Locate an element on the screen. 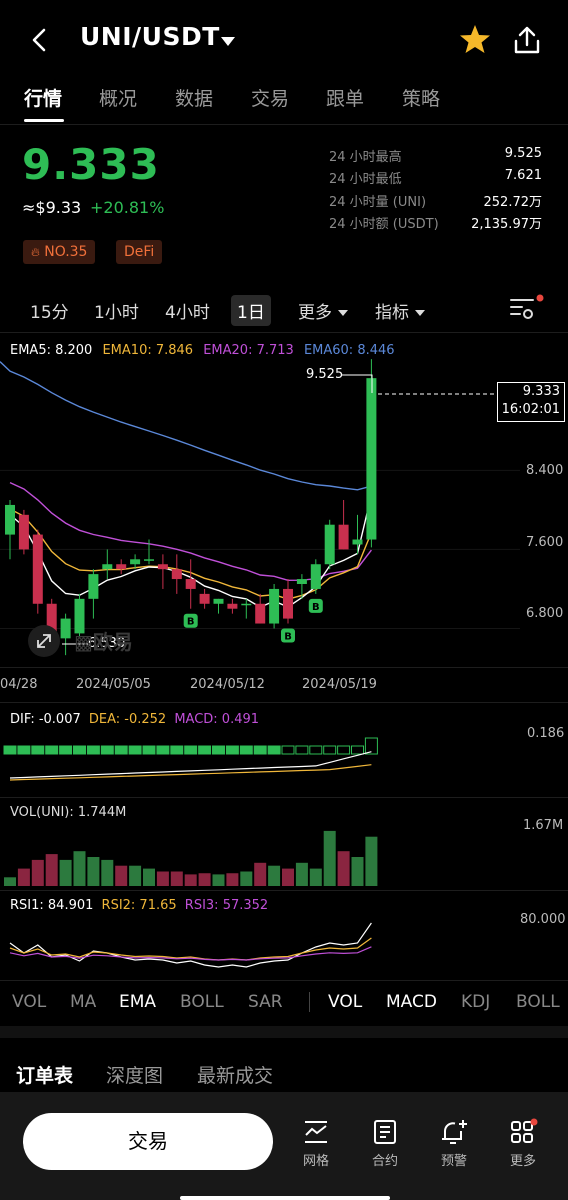  sector-badge: DeFi is located at coordinates (139, 252).